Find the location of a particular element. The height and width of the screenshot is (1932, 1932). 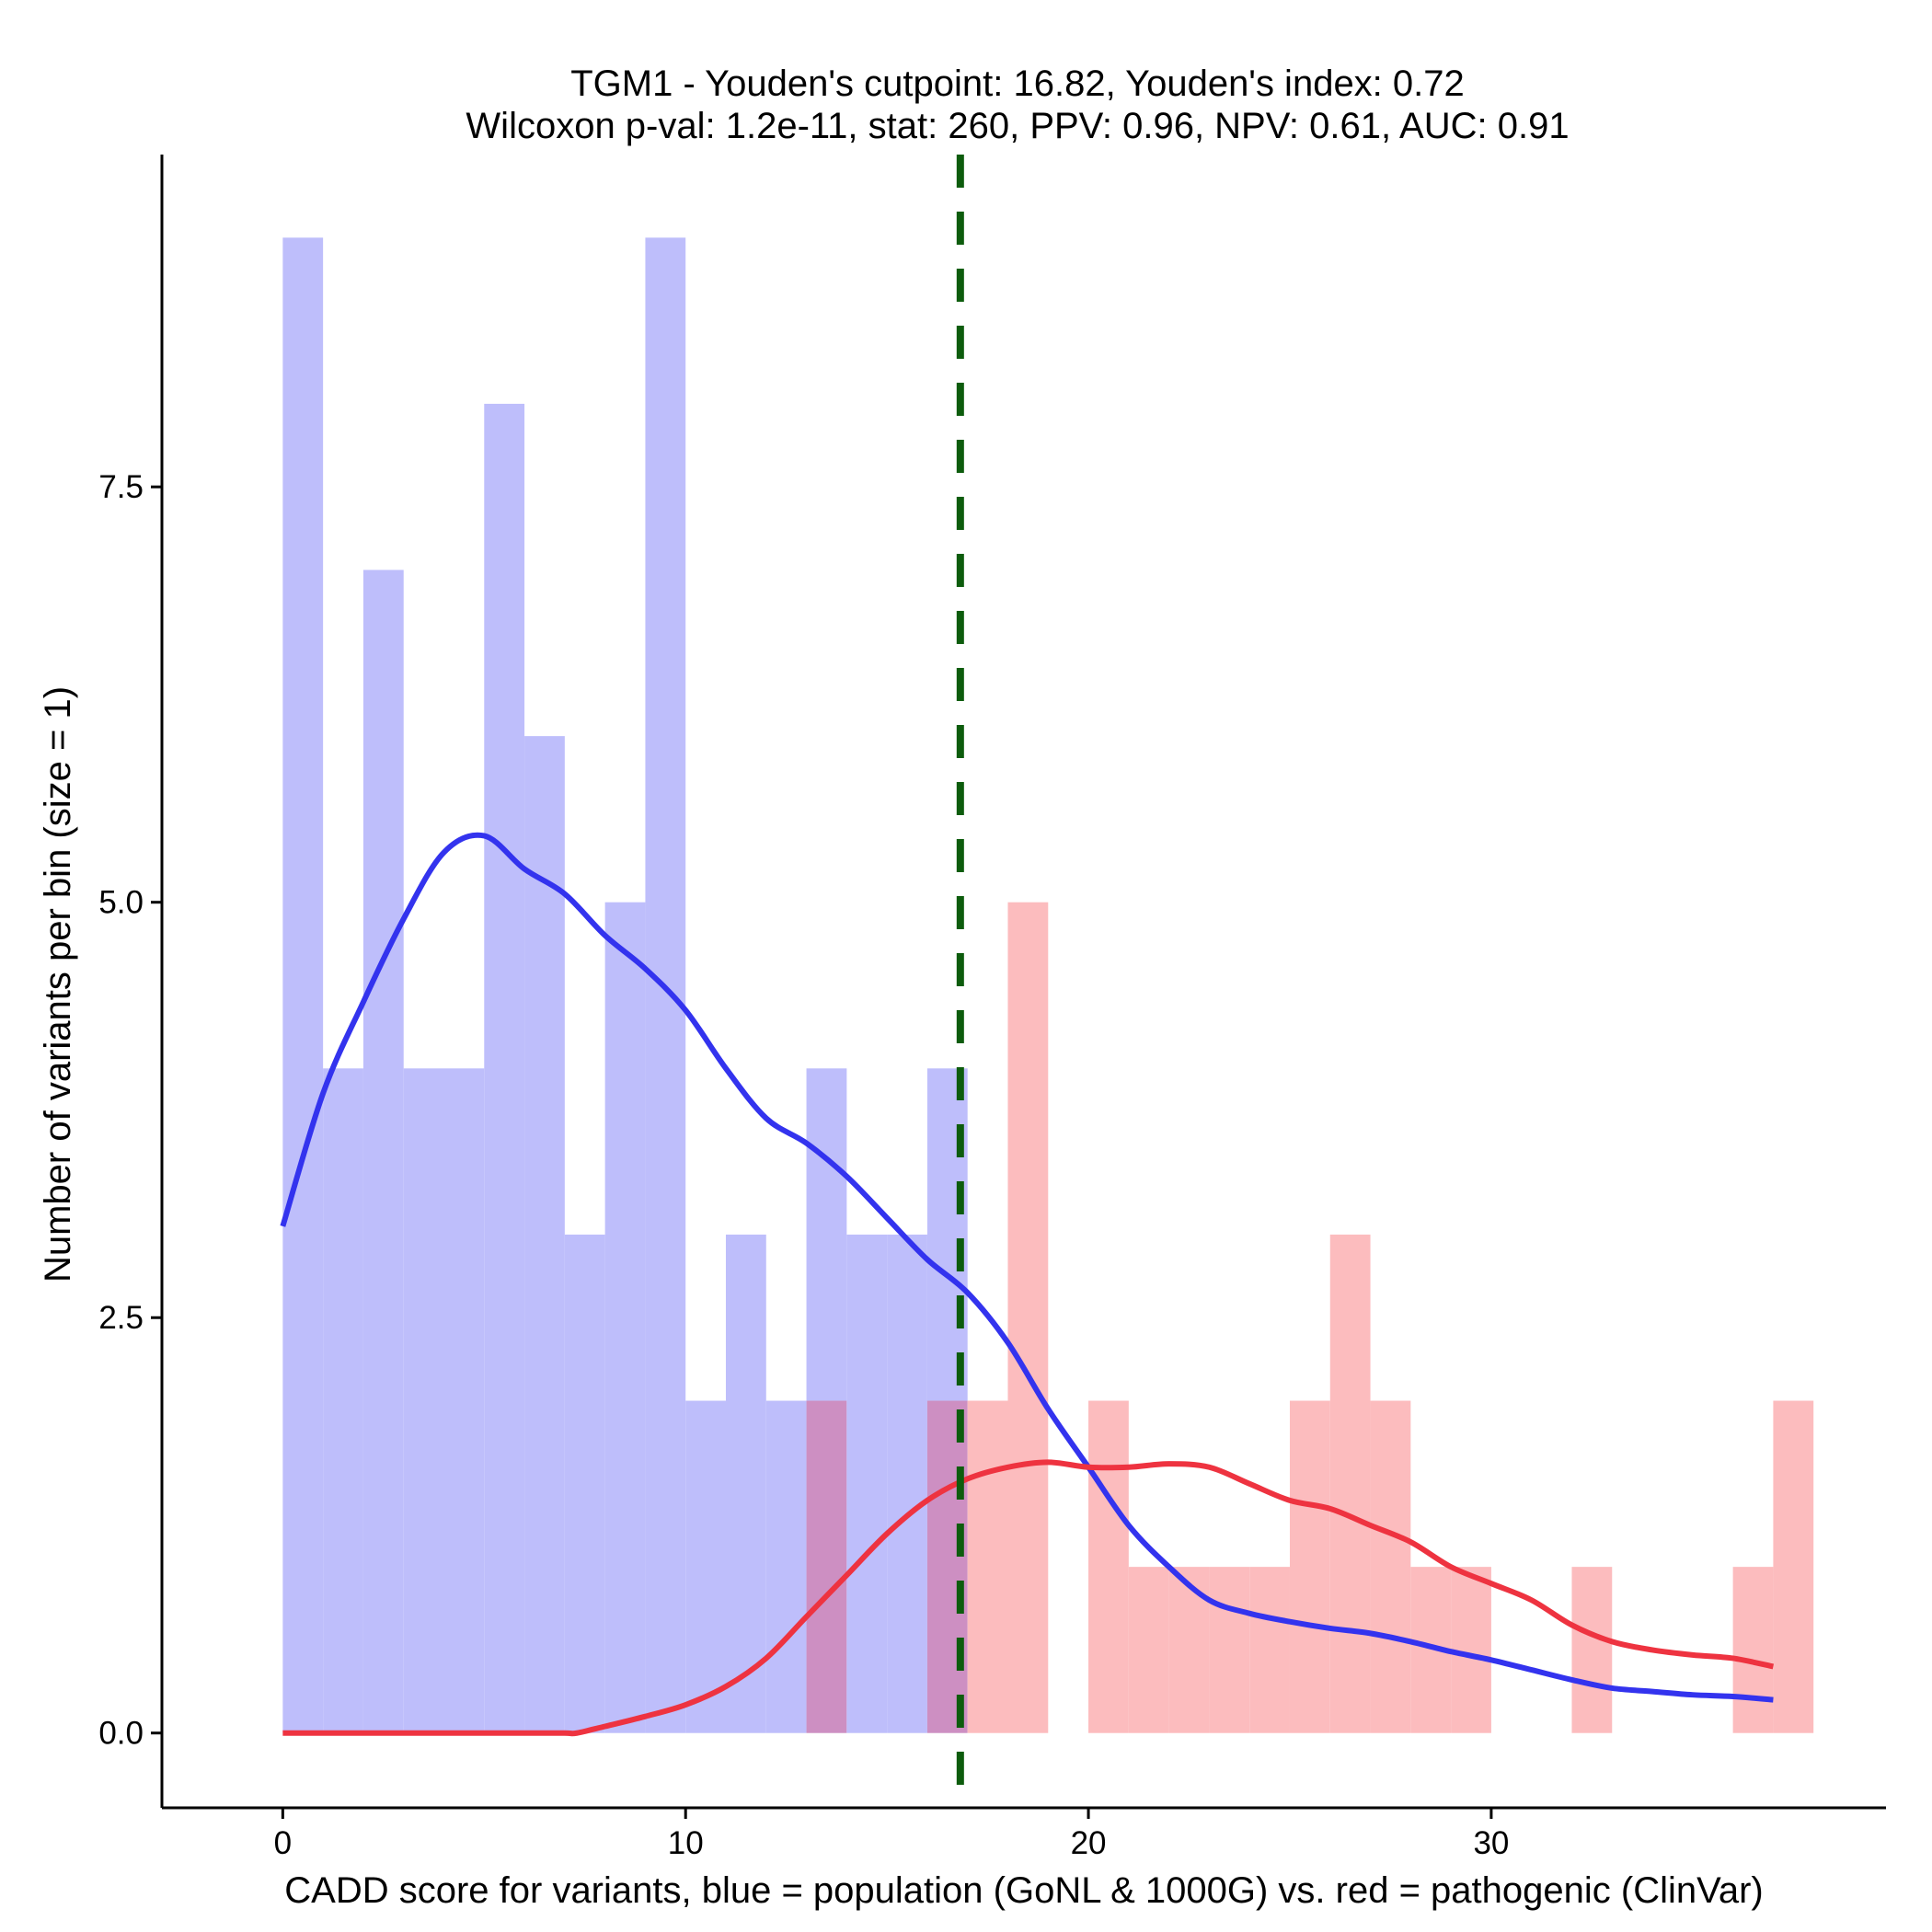

y-tick-label: 0.0 is located at coordinates (121, 1734).